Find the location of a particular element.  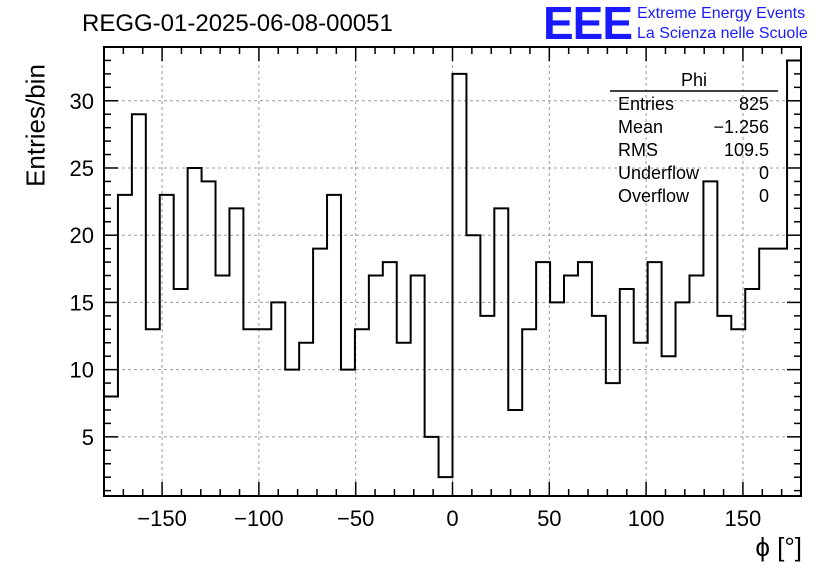

x-tick-label: 0 is located at coordinates (452, 518).